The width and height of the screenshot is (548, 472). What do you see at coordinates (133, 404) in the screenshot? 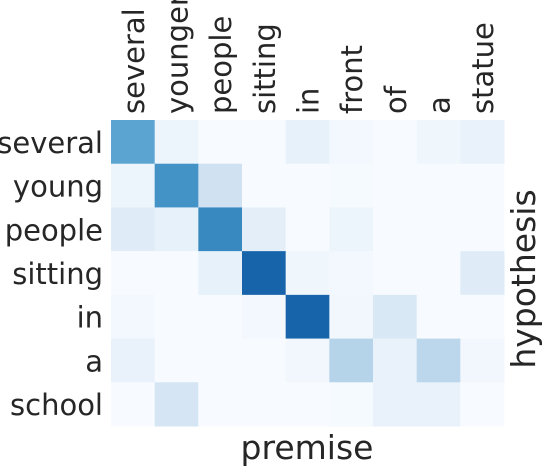
I see `heatmap-cell-school-several` at bounding box center [133, 404].